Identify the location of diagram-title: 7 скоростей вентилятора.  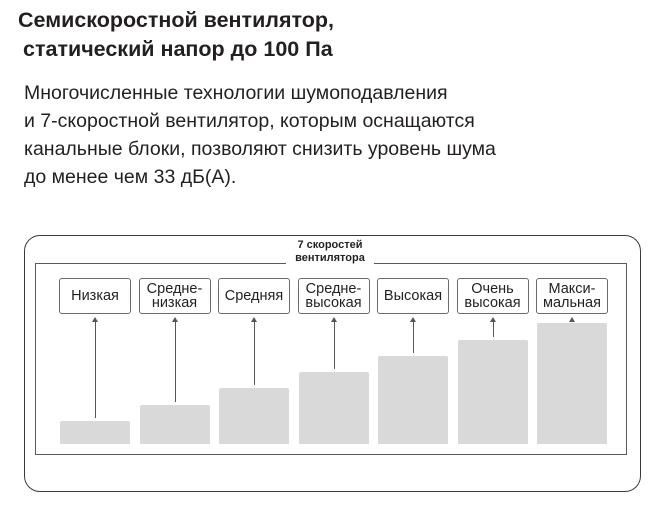
(330, 252).